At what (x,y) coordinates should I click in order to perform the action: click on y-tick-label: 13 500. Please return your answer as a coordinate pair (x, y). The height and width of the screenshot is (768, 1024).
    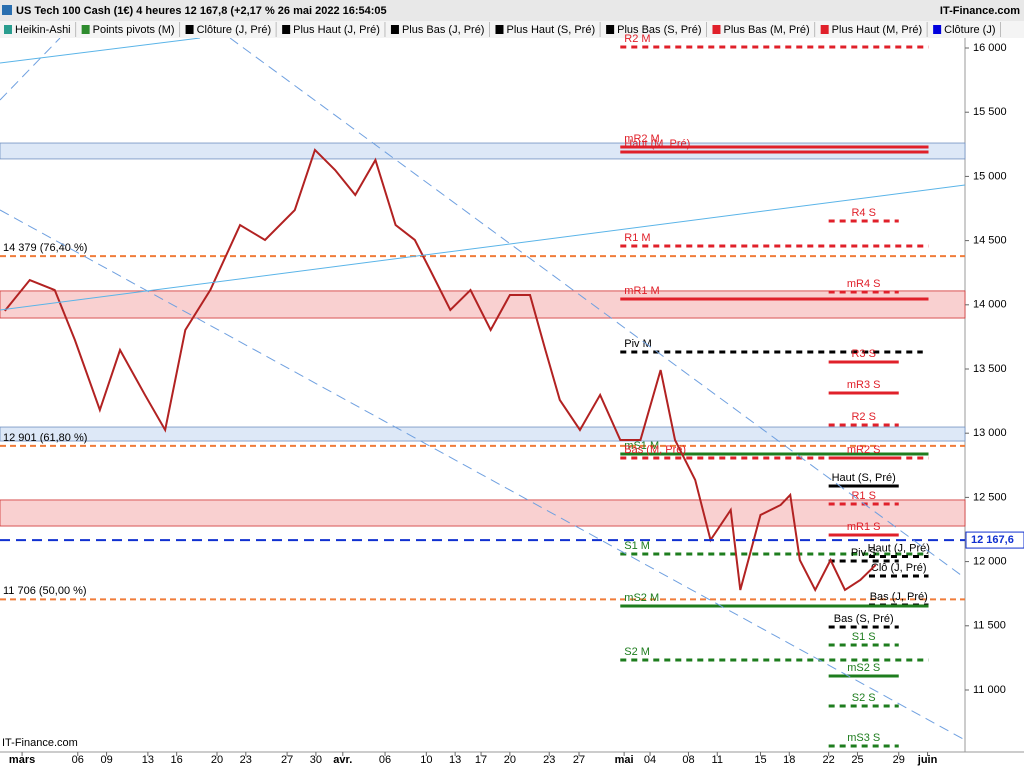
    Looking at the image, I should click on (990, 369).